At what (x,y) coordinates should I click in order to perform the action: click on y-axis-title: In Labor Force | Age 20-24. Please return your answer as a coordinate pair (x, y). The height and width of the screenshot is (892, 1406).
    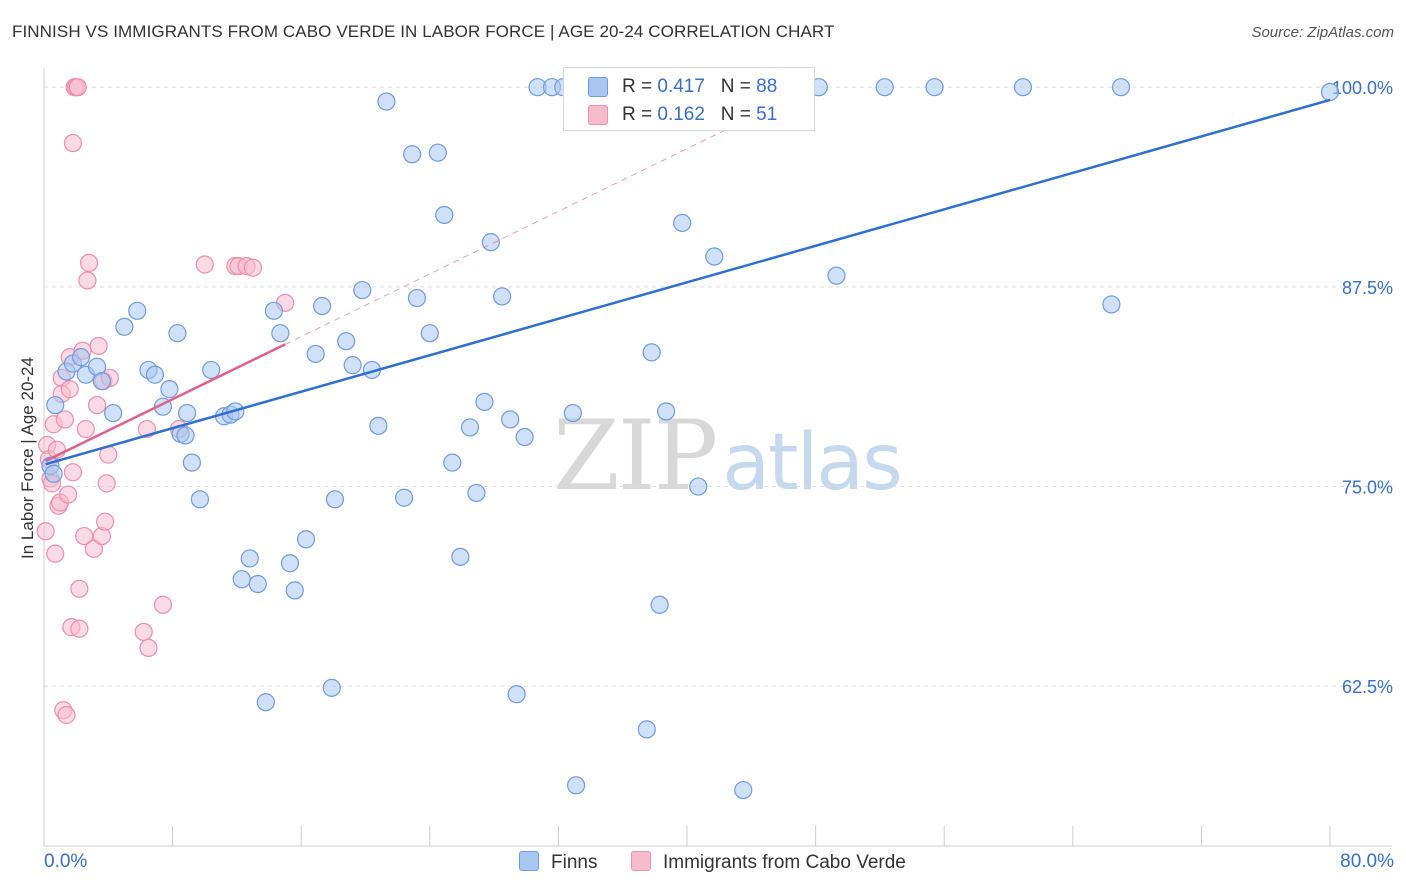
    Looking at the image, I should click on (27, 458).